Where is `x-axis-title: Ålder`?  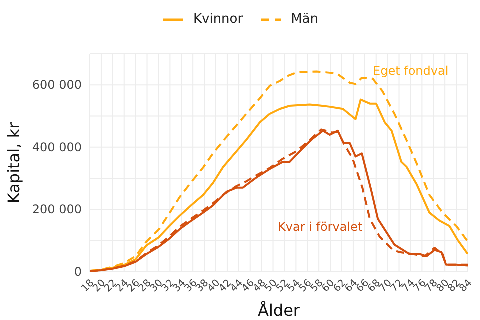
x-axis-title: Ålder is located at coordinates (279, 310).